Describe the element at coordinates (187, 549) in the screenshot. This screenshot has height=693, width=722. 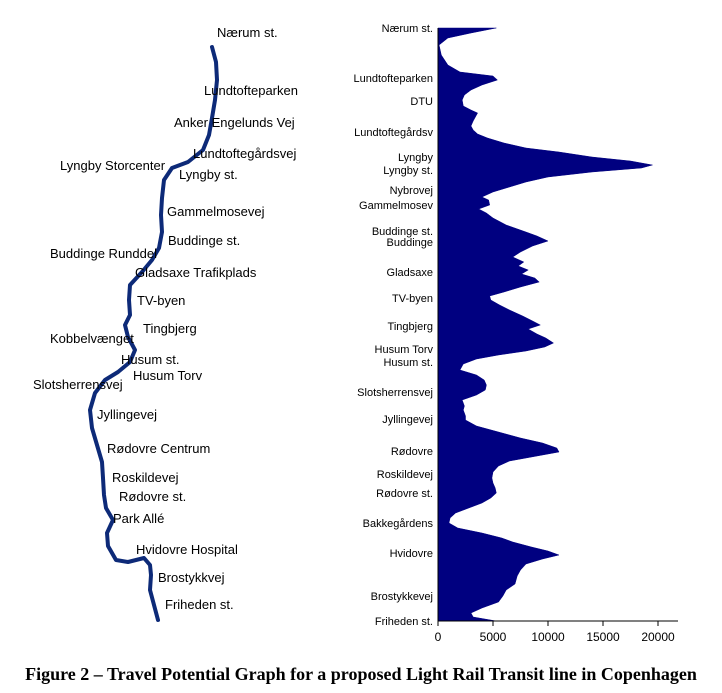
I see `map-station-label: Hvidovre Hospital` at that location.